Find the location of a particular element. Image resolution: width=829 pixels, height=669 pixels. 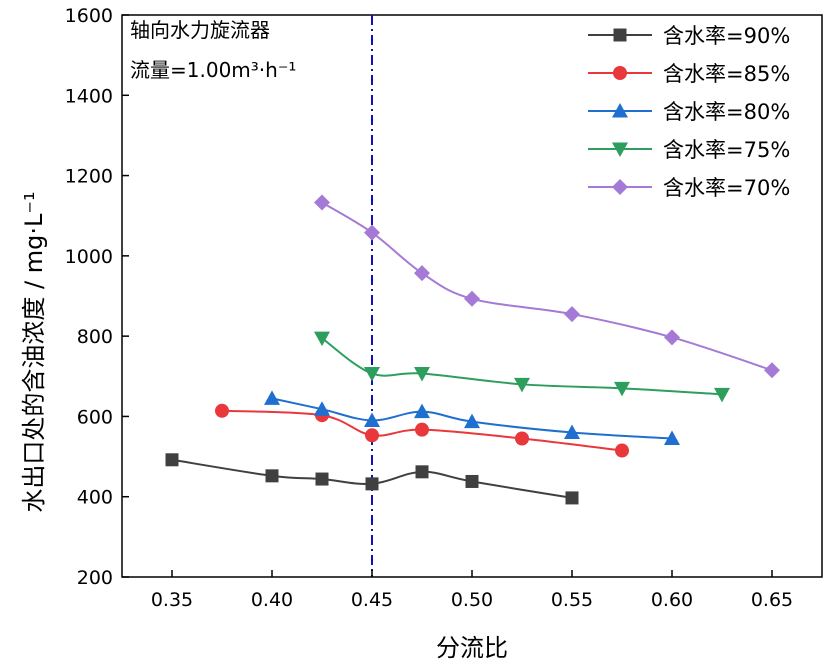

y-tick-label: 1200 is located at coordinates (89, 177).